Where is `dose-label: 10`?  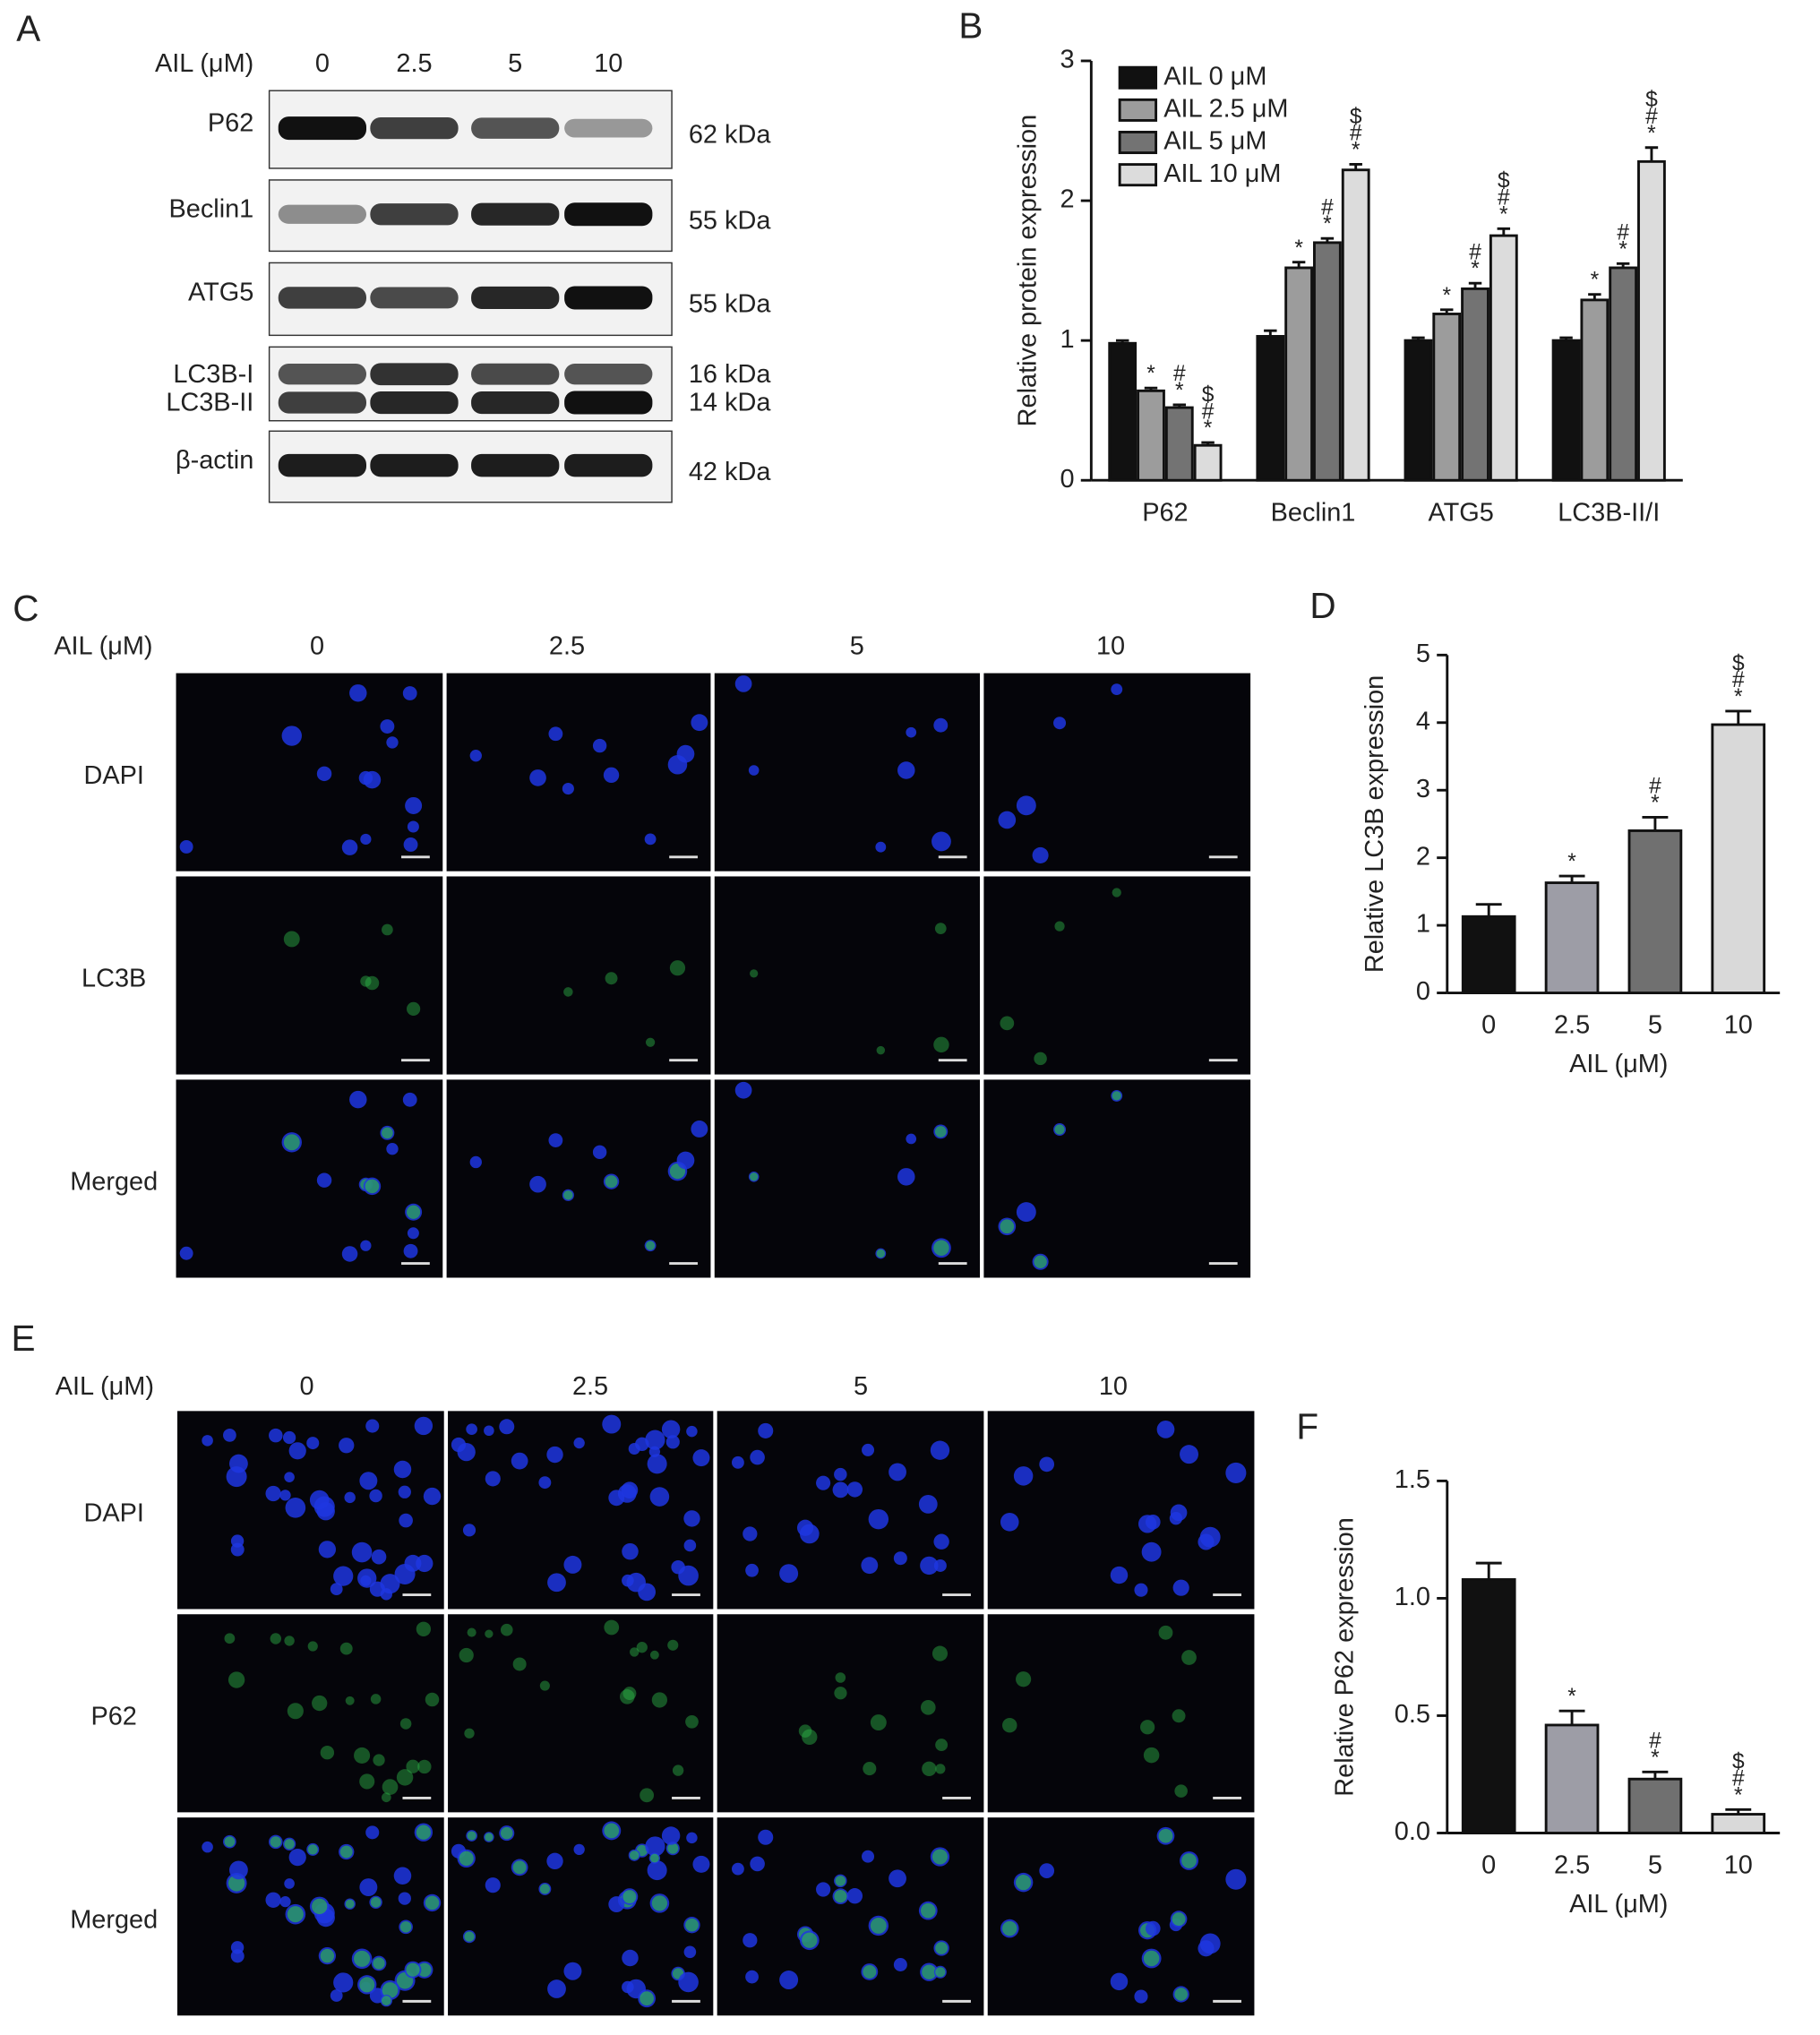 dose-label: 10 is located at coordinates (1110, 645).